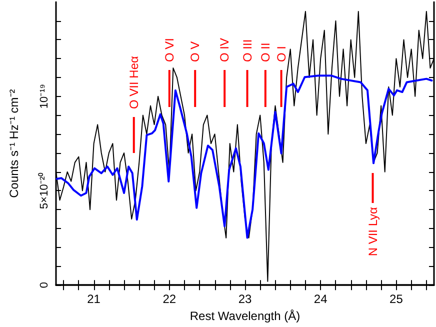 The image size is (436, 327). I want to click on ref-line-label: O III, so click(247, 50).